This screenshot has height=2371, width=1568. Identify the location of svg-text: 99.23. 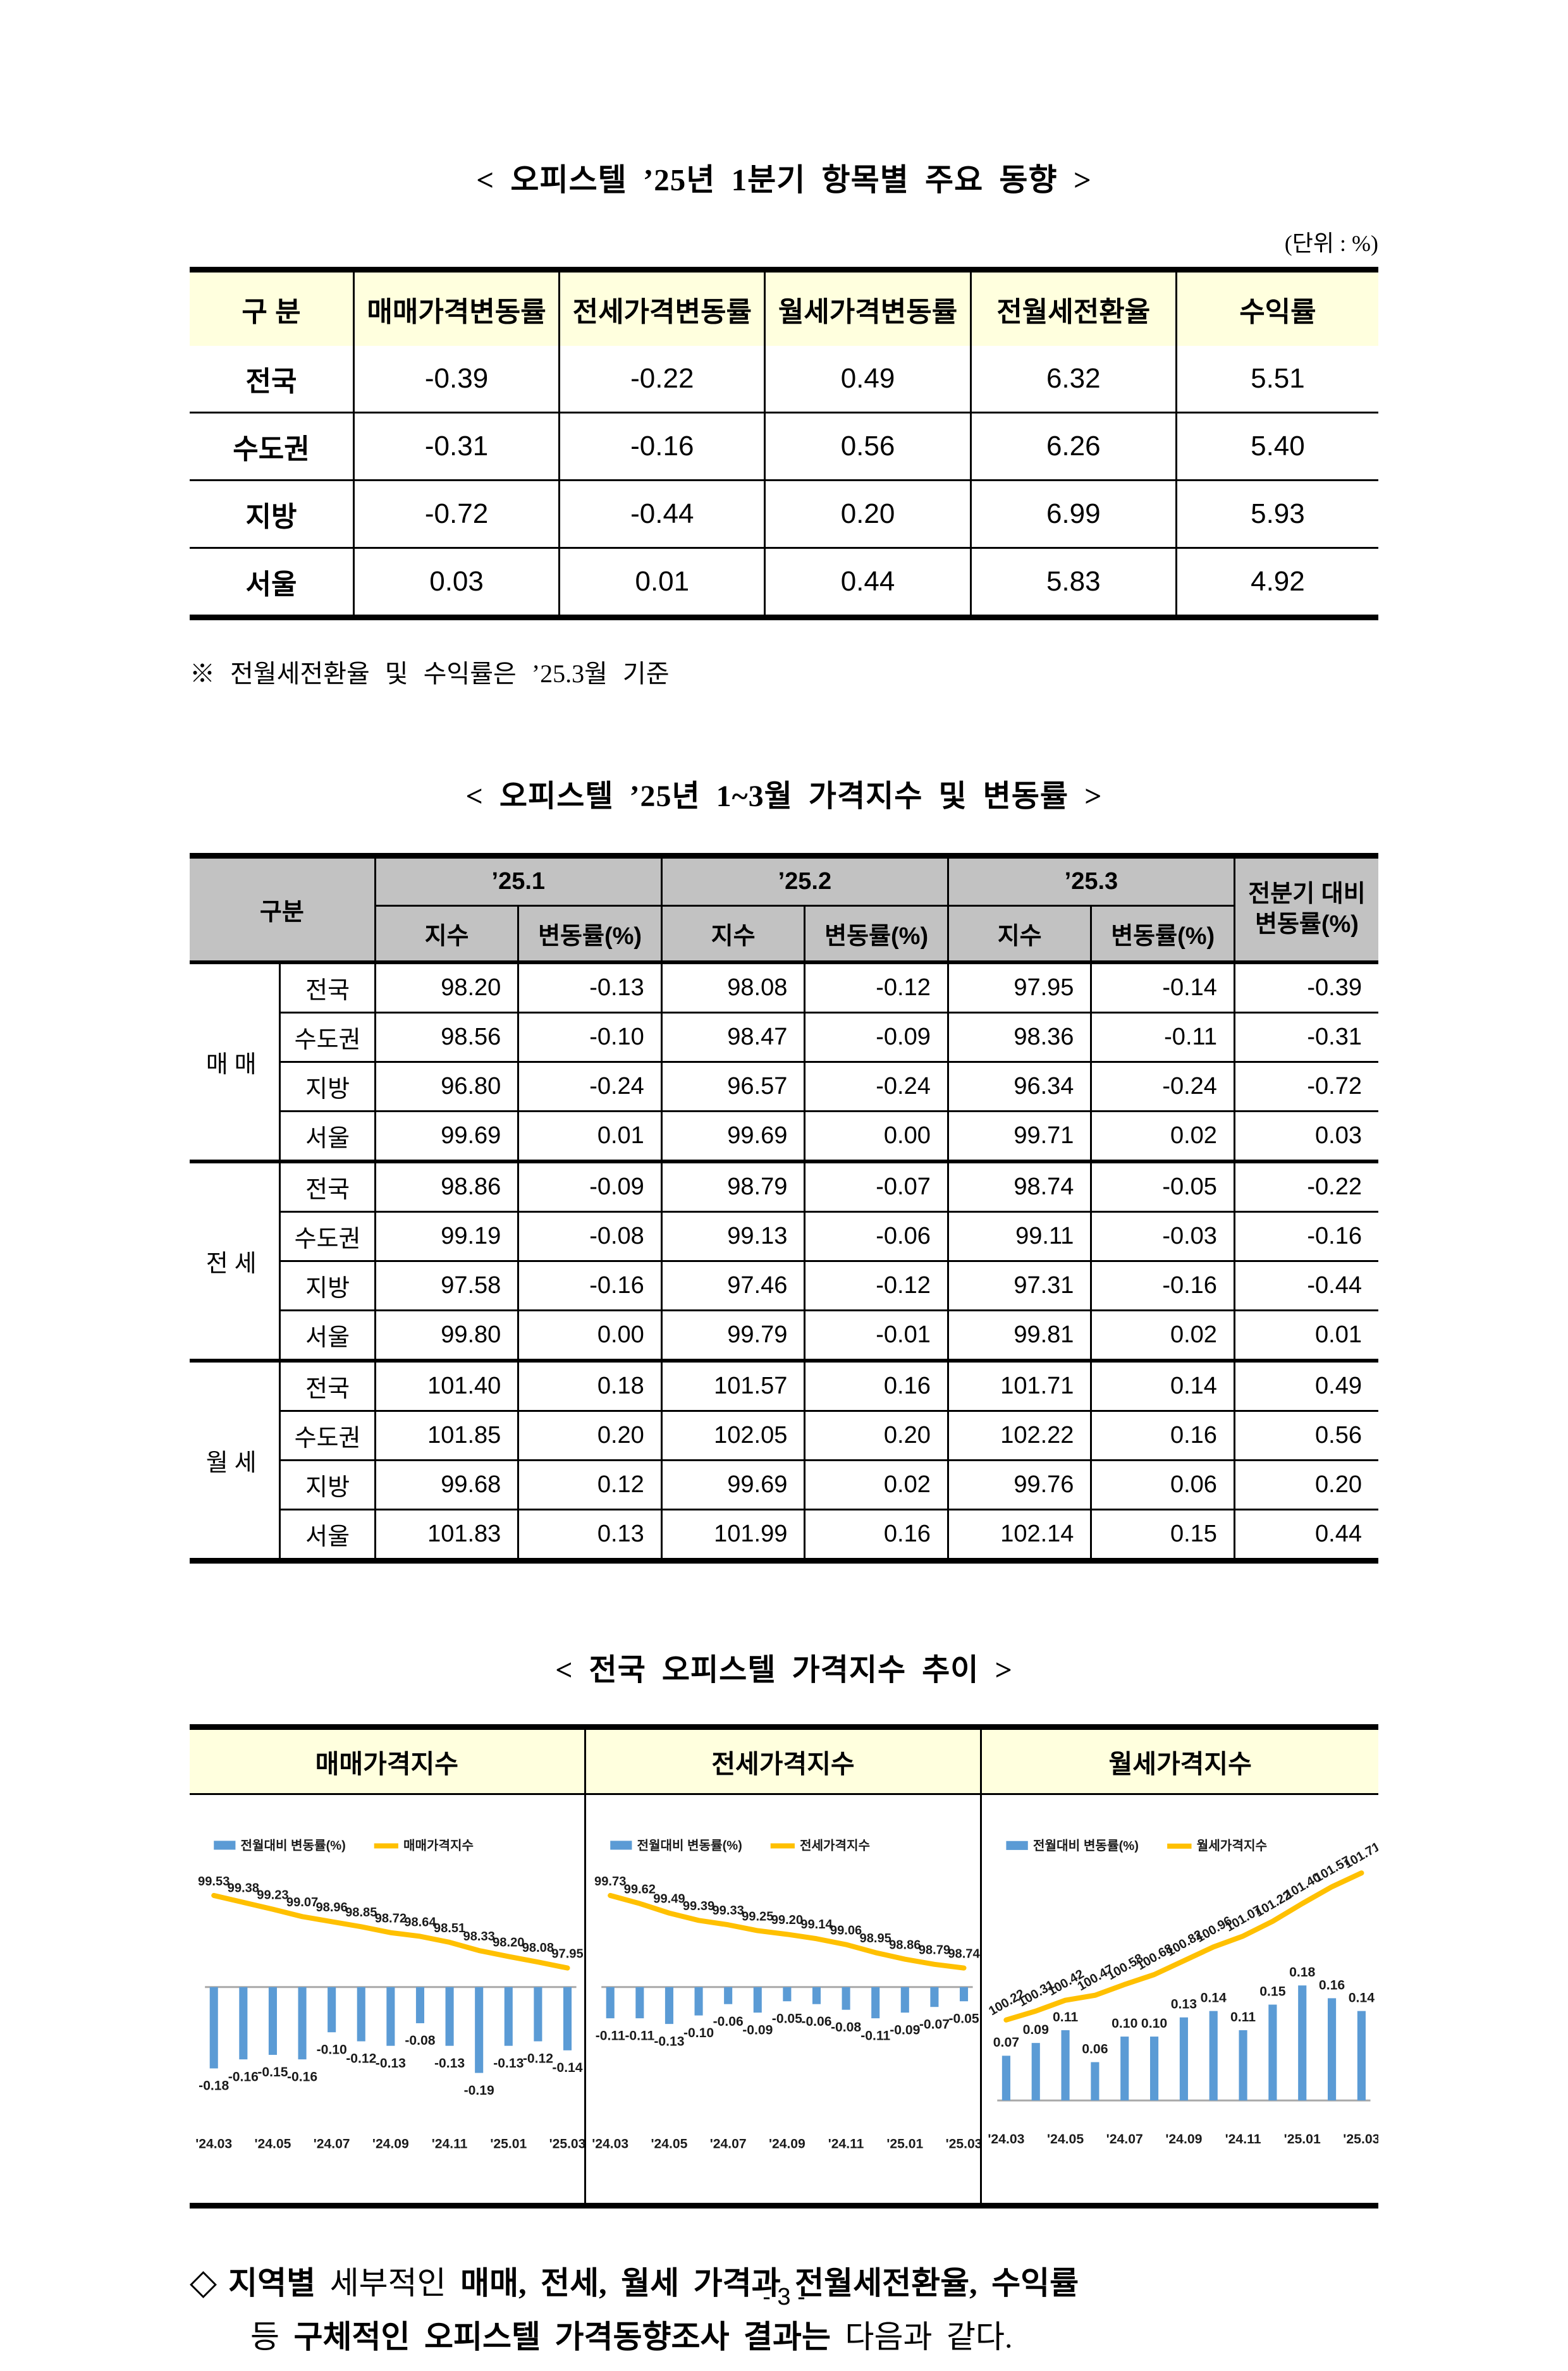
(272, 1895).